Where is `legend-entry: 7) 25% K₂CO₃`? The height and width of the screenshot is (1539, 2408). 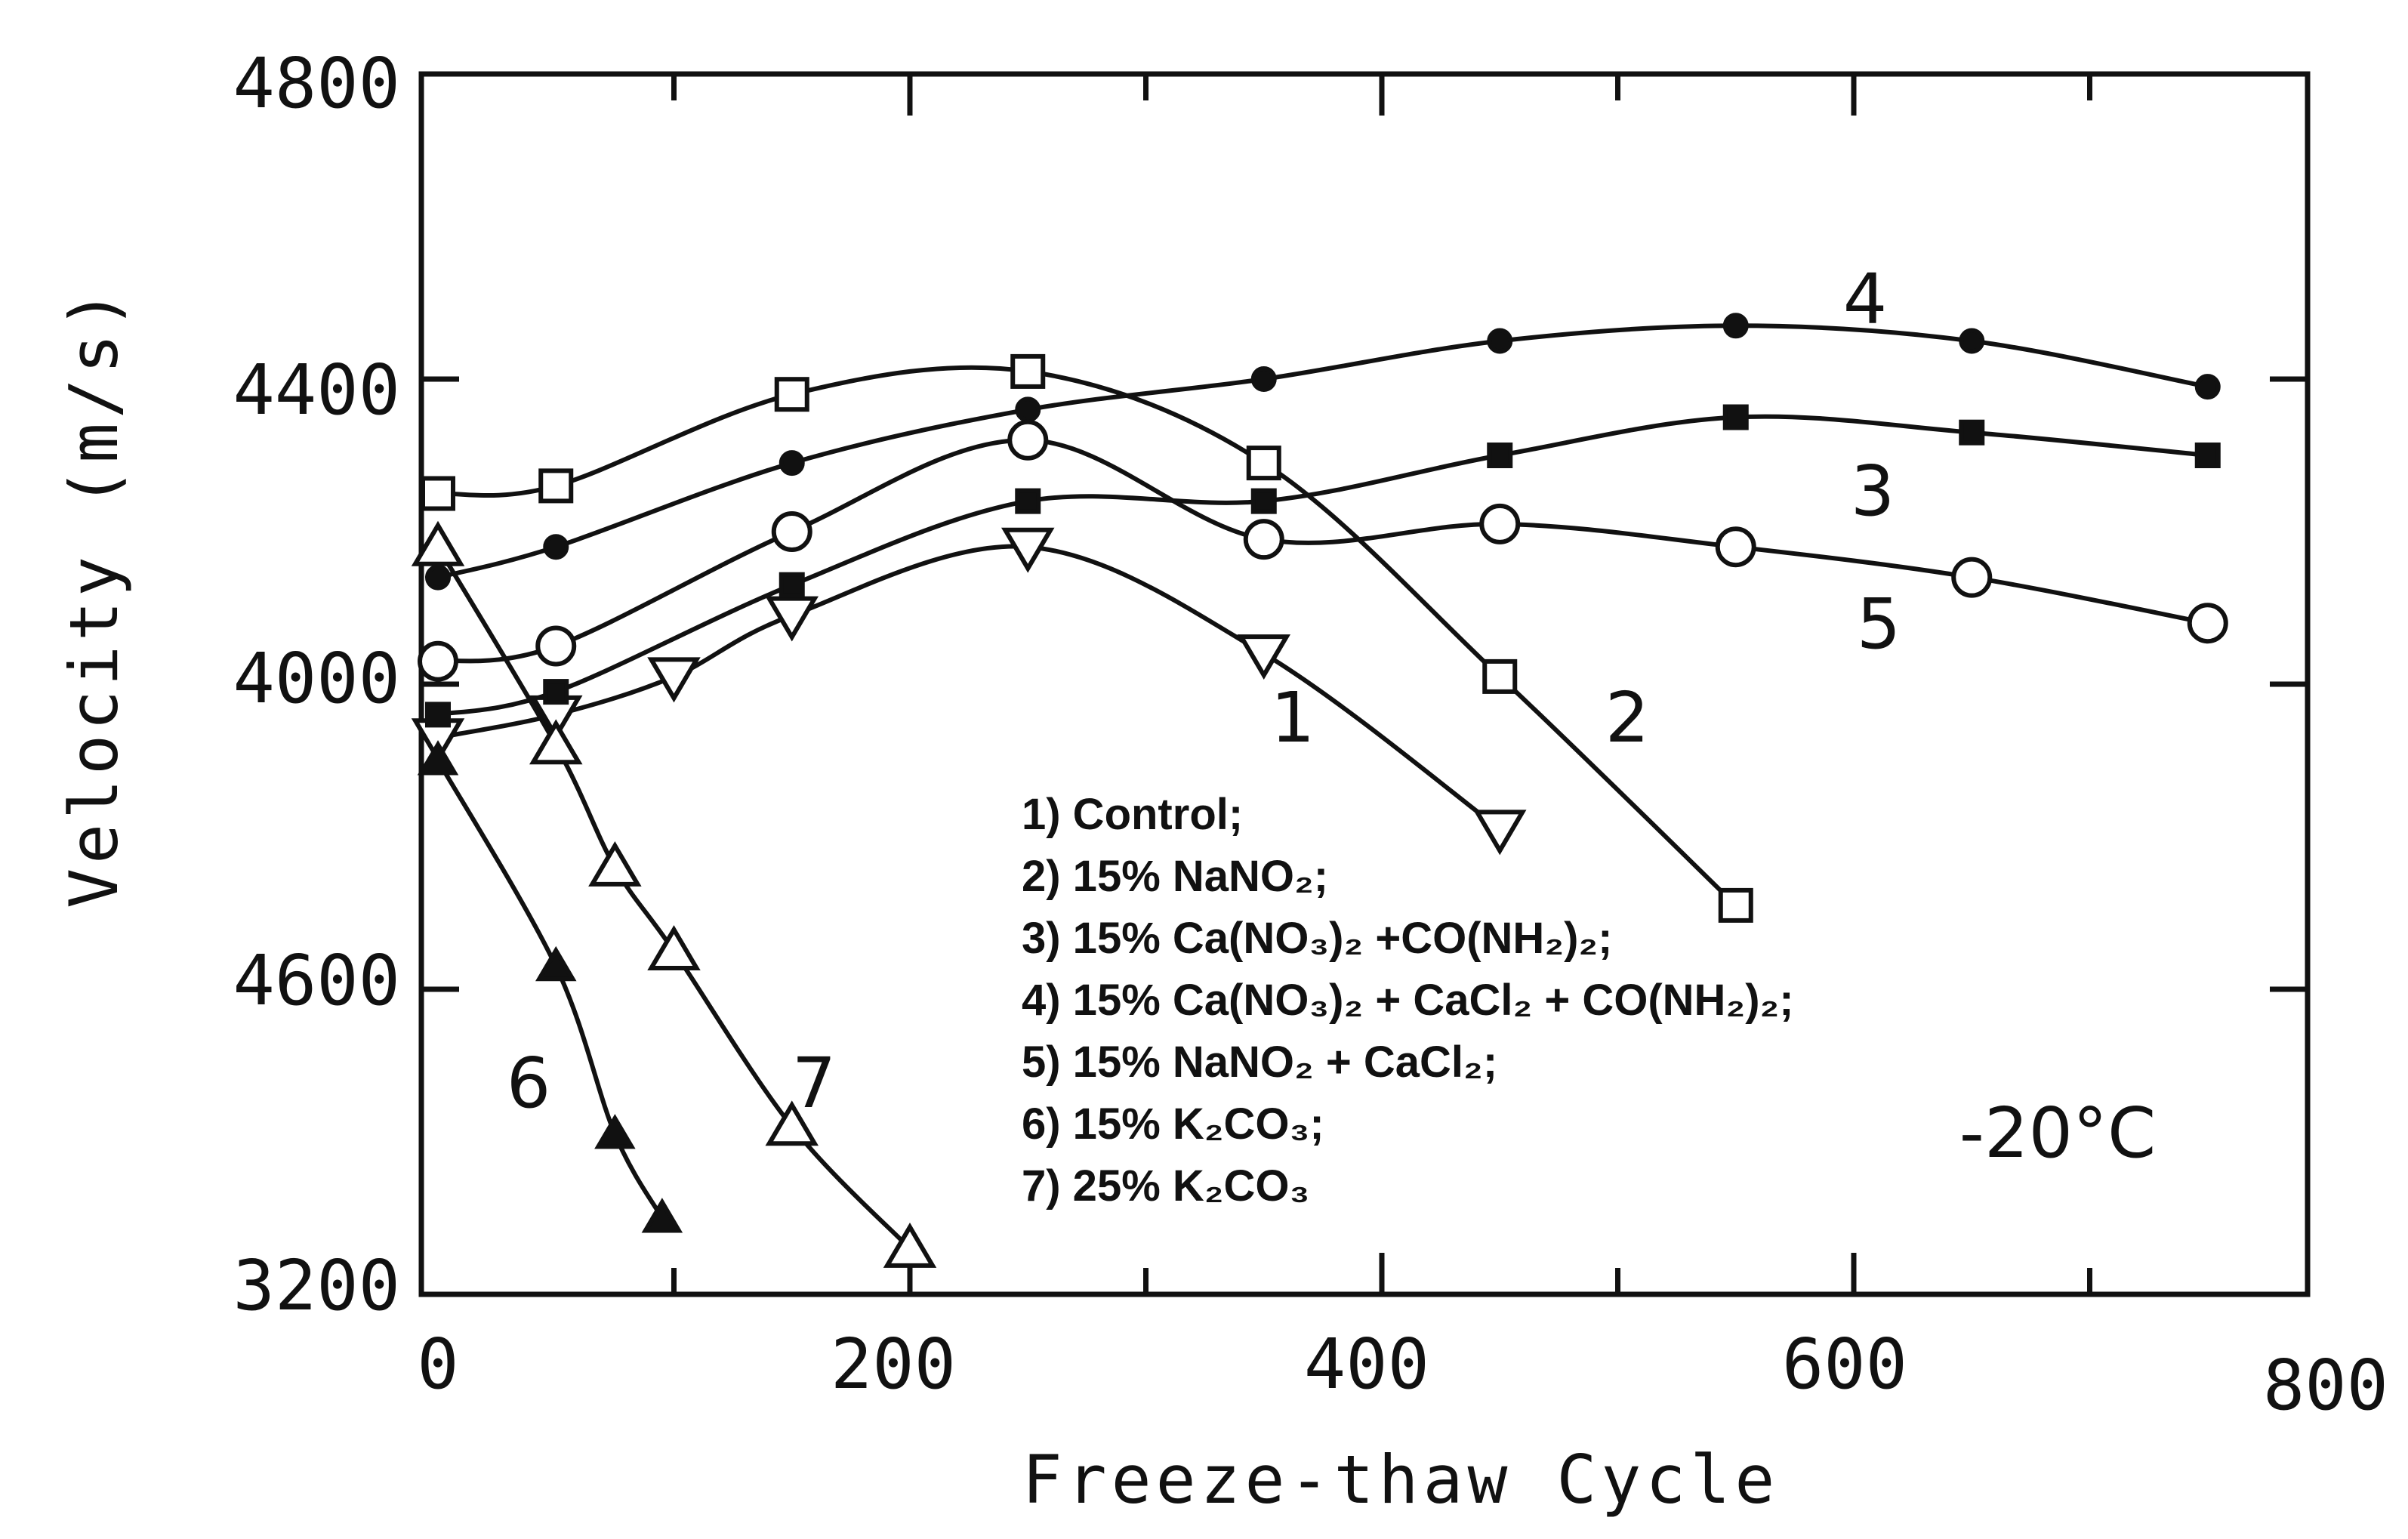 legend-entry: 7) 25% K₂CO₃ is located at coordinates (1165, 1186).